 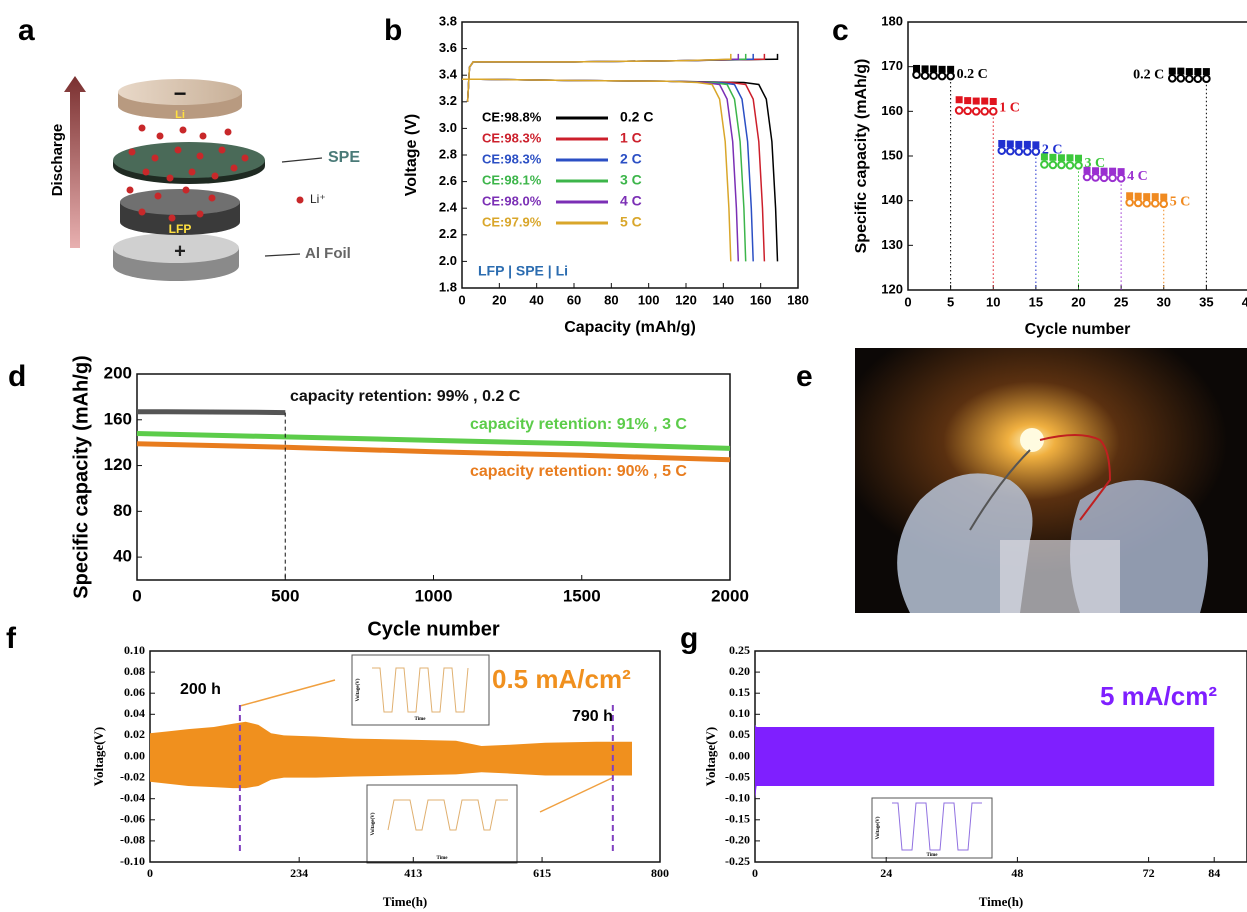 I want to click on y-tick-label: 0.05, so click(x=739, y=734).